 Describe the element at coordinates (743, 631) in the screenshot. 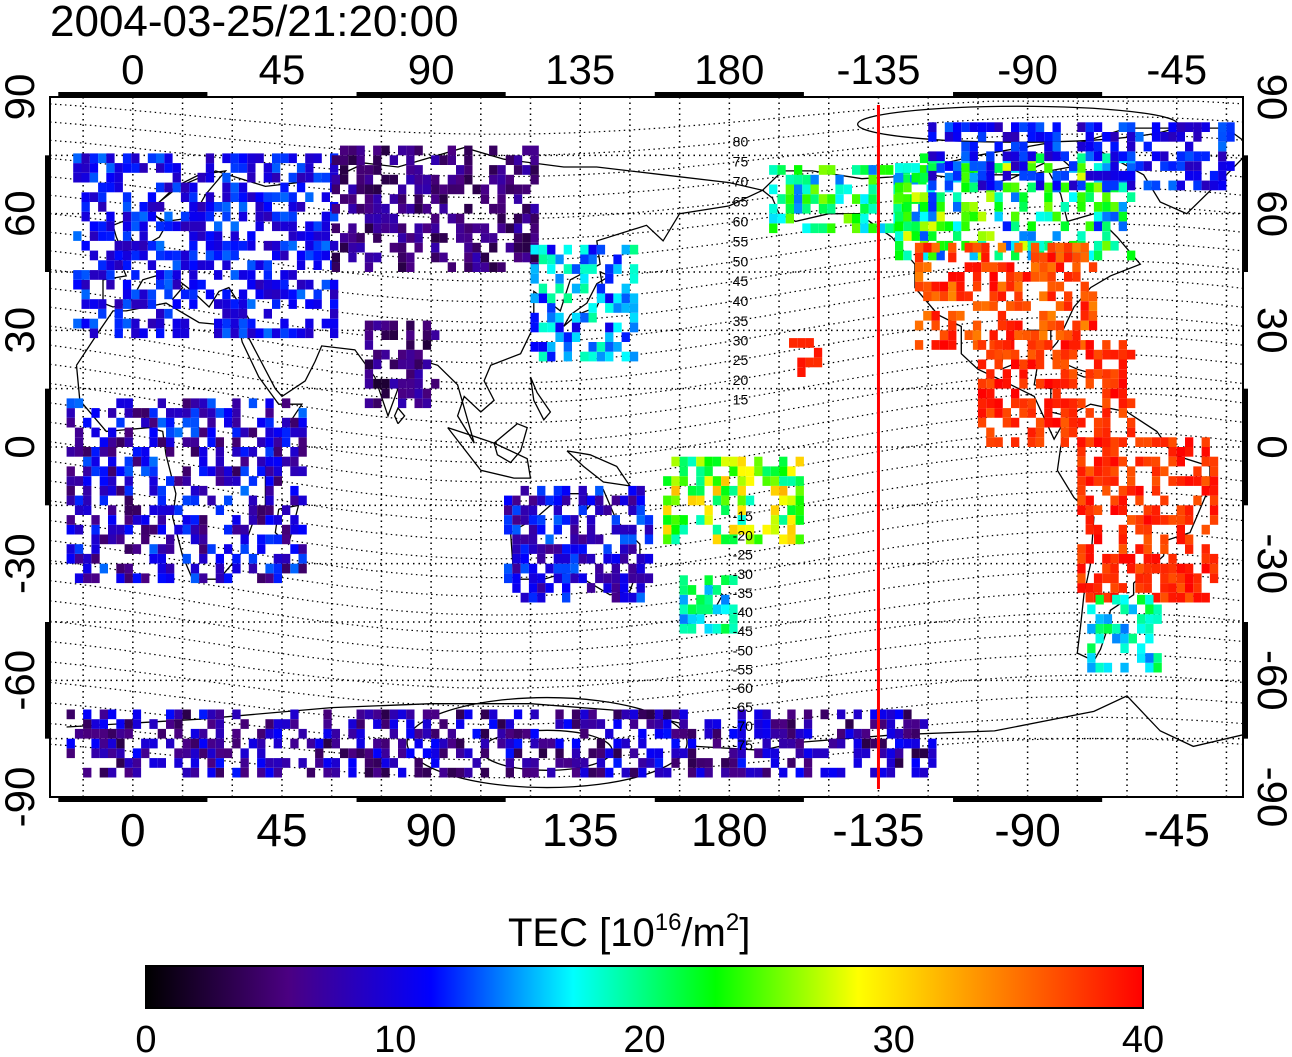

I see `mag-latitude-label: -45` at that location.